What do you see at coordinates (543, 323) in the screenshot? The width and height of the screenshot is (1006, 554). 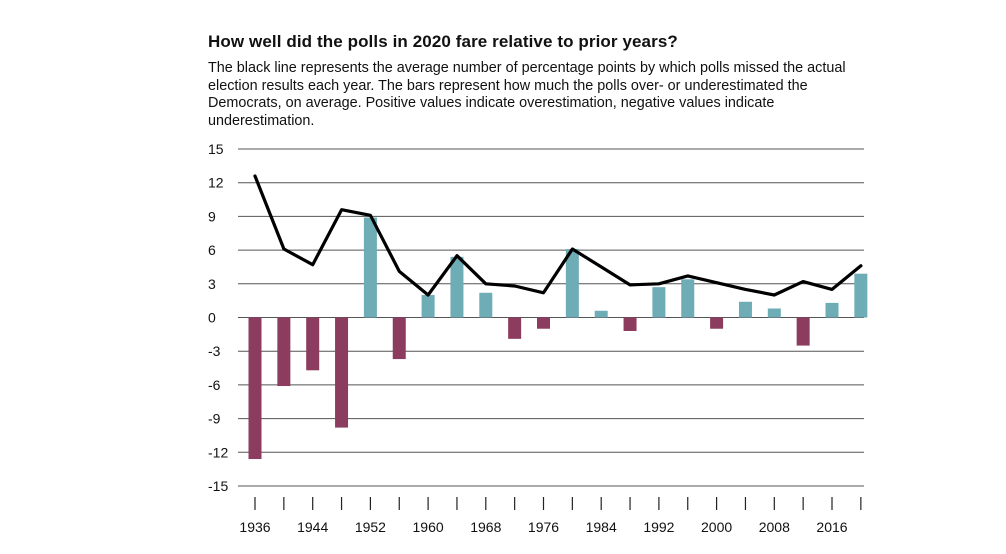 I see `bar-1976` at bounding box center [543, 323].